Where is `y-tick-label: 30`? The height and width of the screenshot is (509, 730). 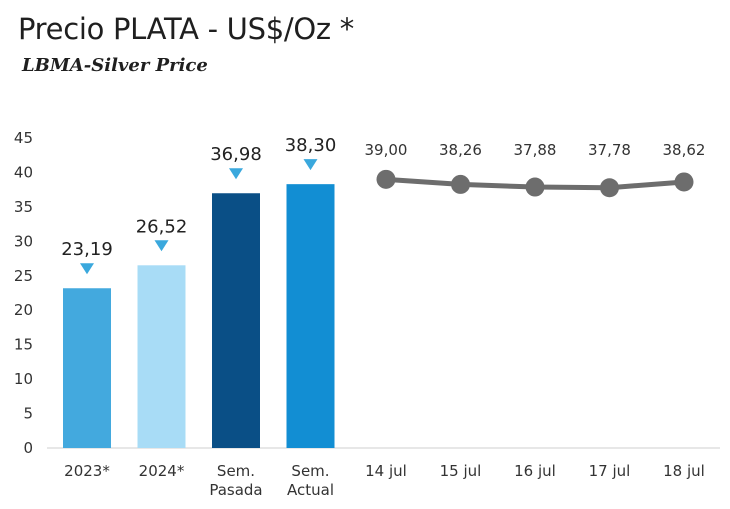 y-tick-label: 30 is located at coordinates (23, 241).